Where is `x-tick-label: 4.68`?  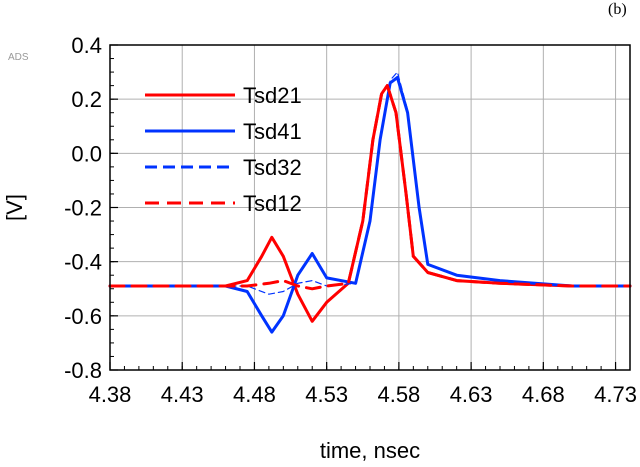
x-tick-label: 4.68 is located at coordinates (543, 394).